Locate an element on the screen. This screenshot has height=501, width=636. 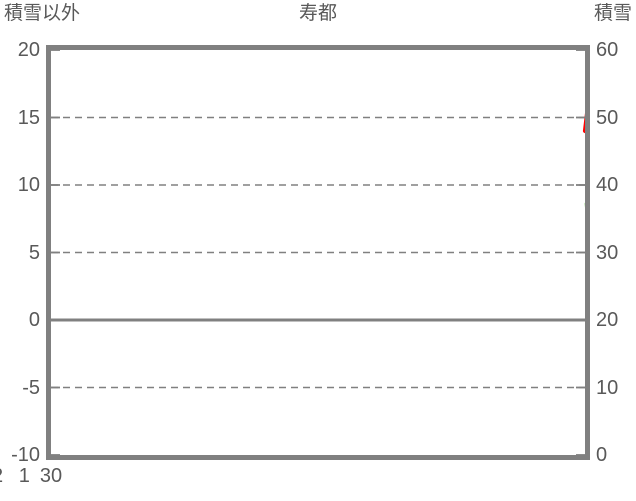
y-axis-tick-left: 20 is located at coordinates (28, 50).